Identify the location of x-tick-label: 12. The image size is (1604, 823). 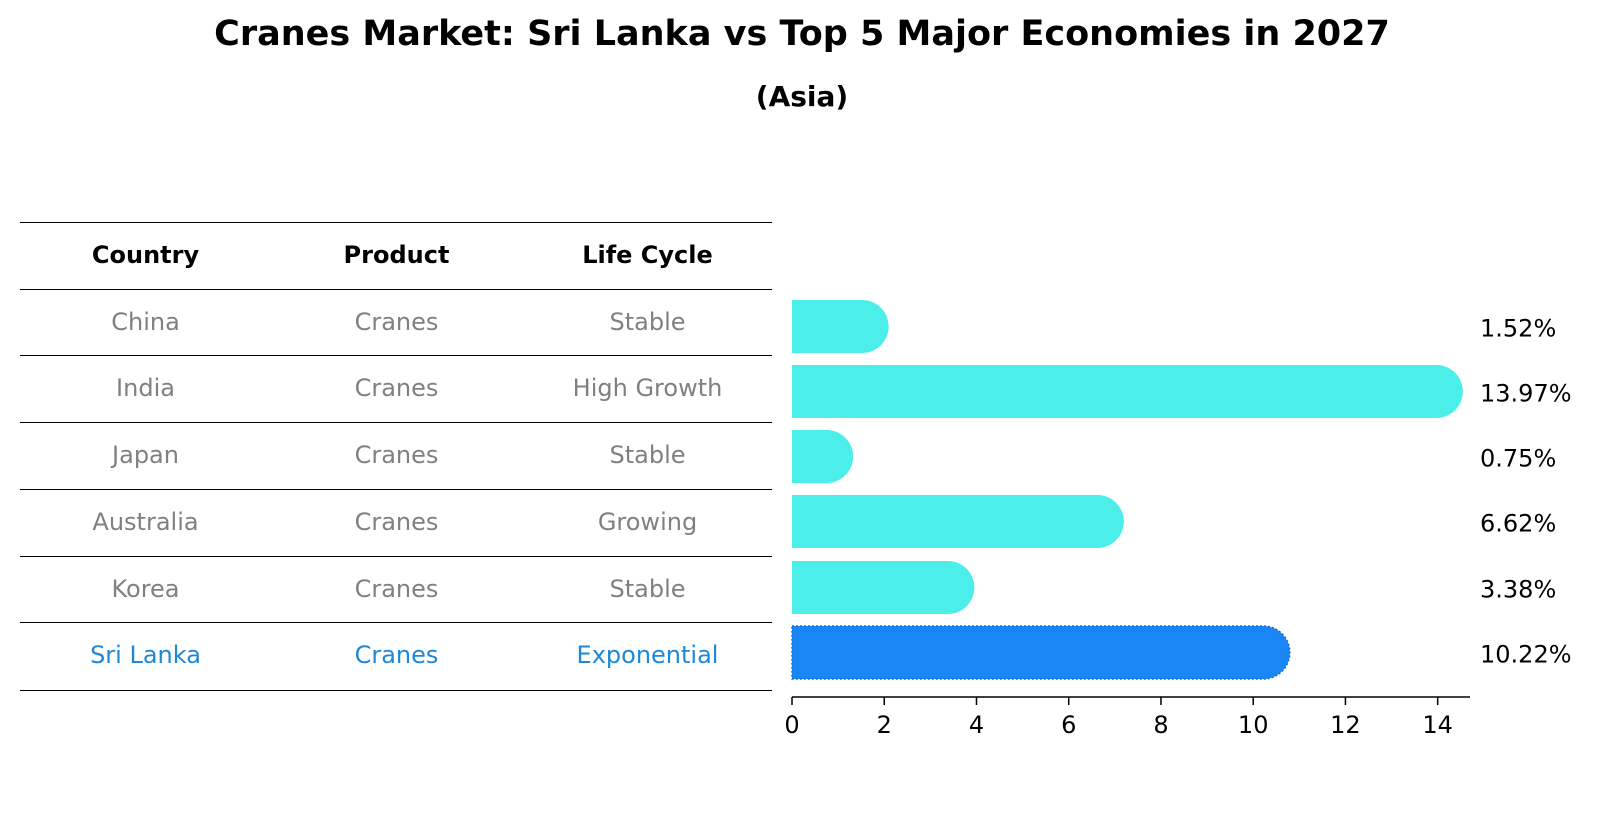
(1345, 725).